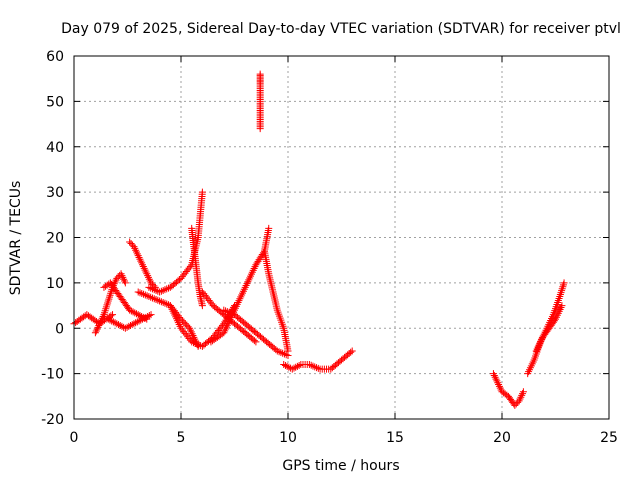  I want to click on x-tick-label: 20, so click(502, 438).